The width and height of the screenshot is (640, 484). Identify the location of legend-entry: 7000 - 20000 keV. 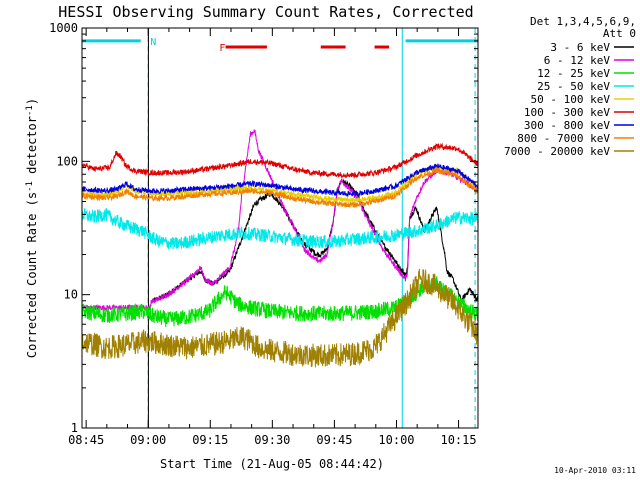
(557, 151).